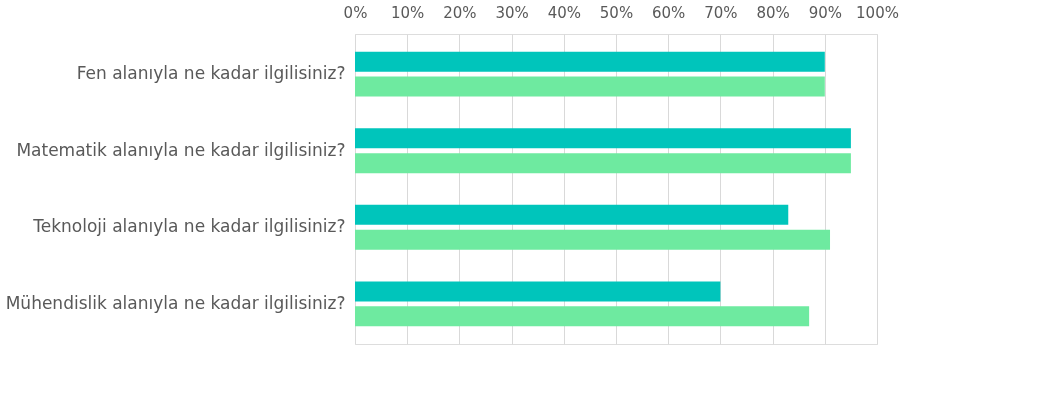  Describe the element at coordinates (181, 149) in the screenshot. I see `y-tick-label: Matematik alanıyla ne kadar ilgilisiniz?` at that location.